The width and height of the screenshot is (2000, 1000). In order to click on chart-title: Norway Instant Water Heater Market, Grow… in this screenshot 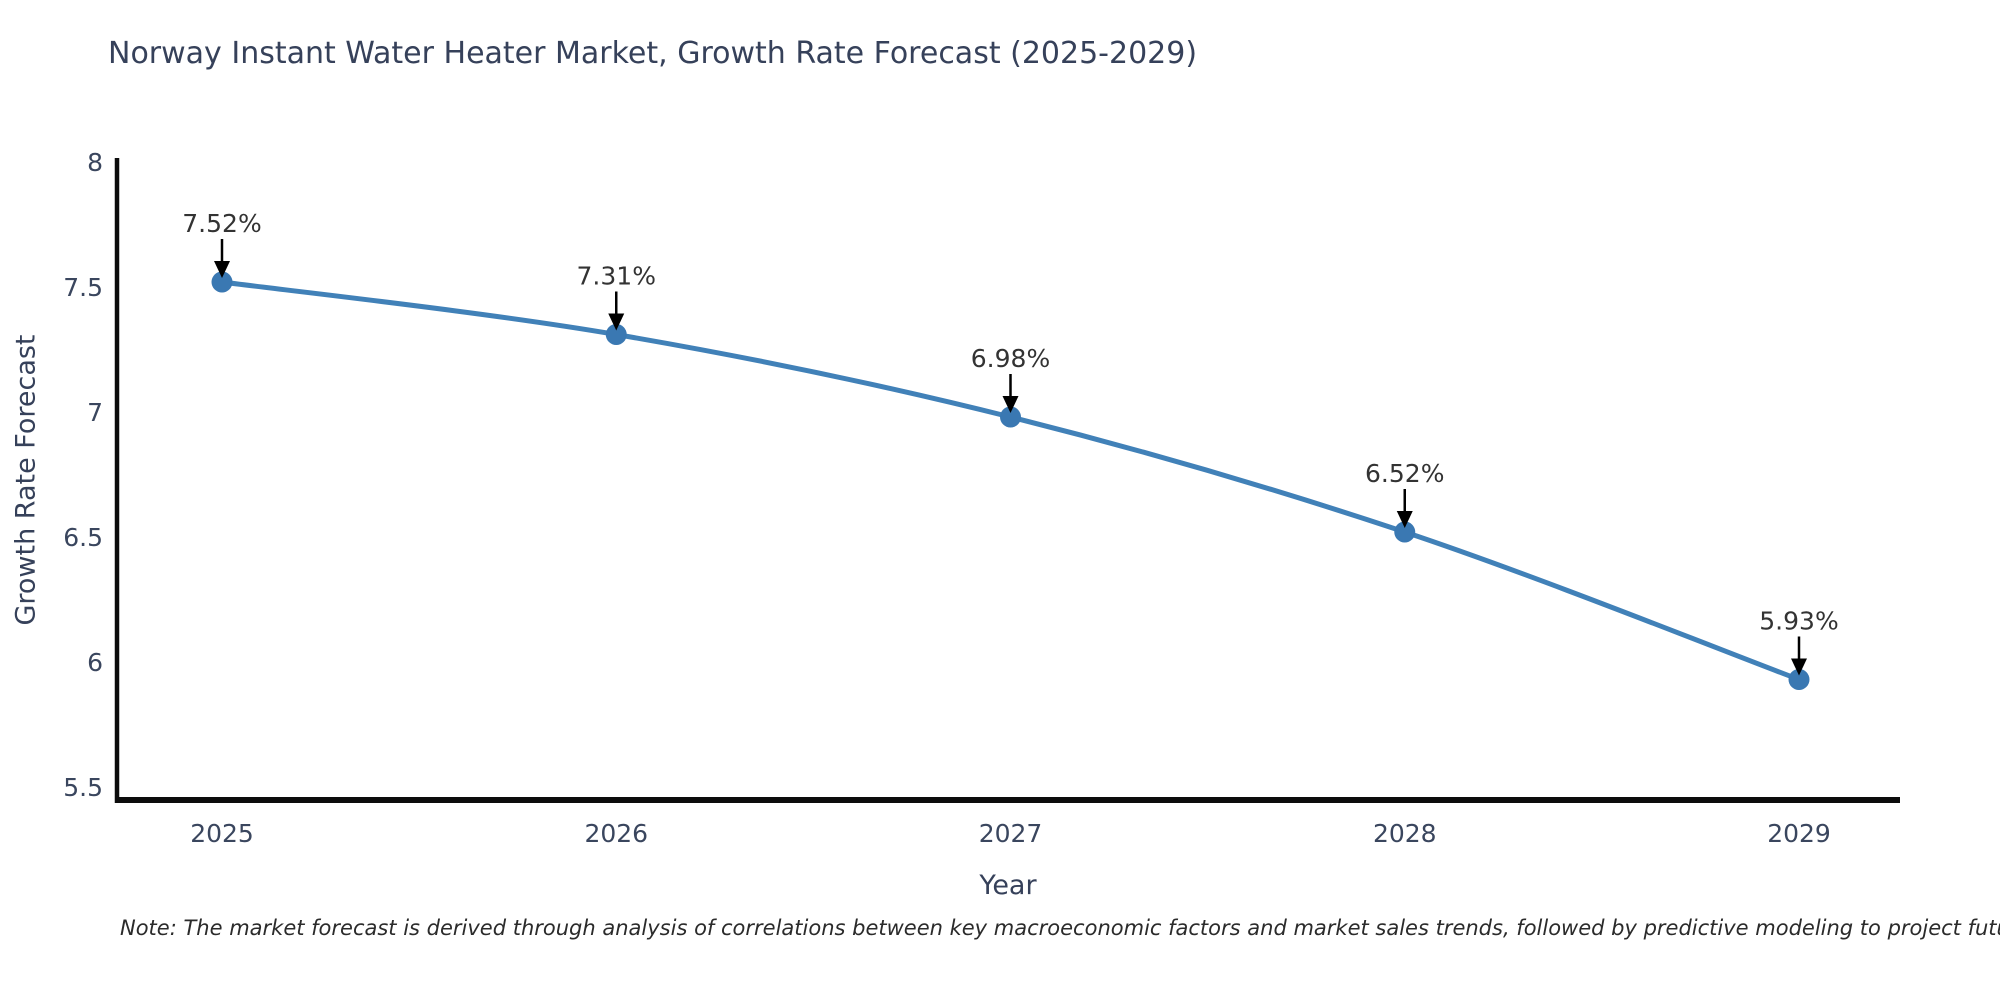, I will do `click(653, 53)`.